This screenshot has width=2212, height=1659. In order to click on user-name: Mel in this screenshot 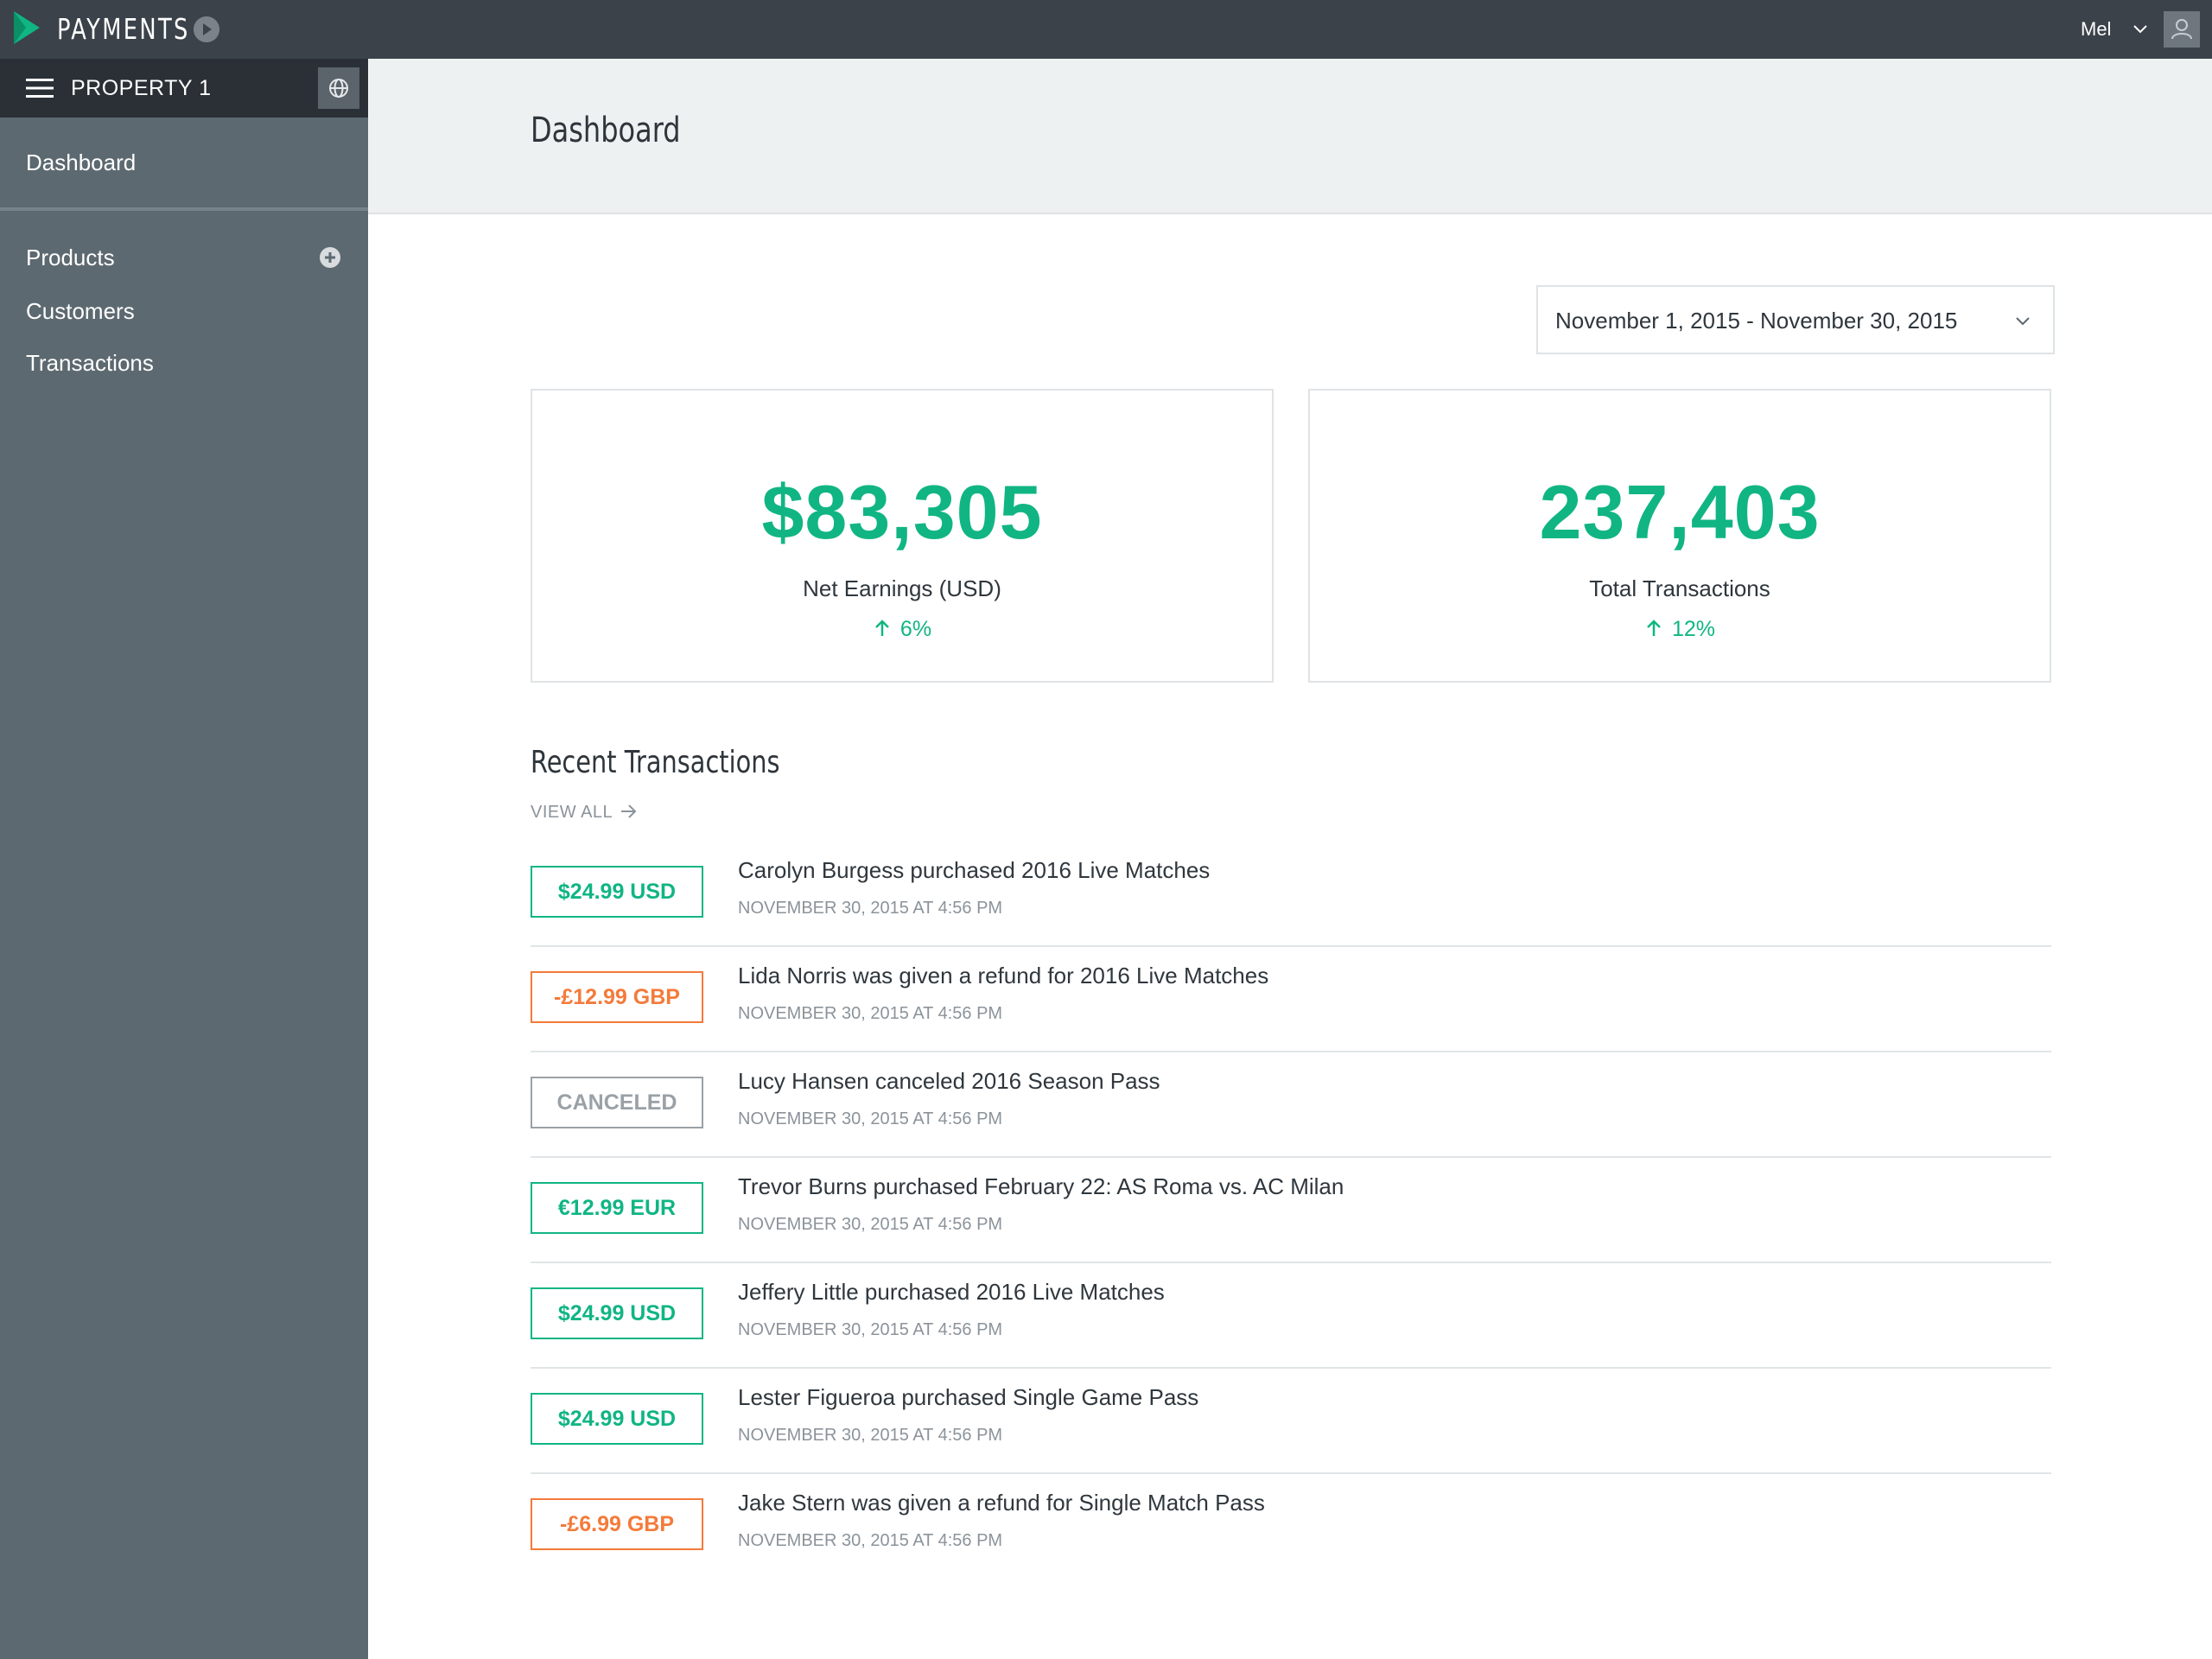, I will do `click(2096, 29)`.